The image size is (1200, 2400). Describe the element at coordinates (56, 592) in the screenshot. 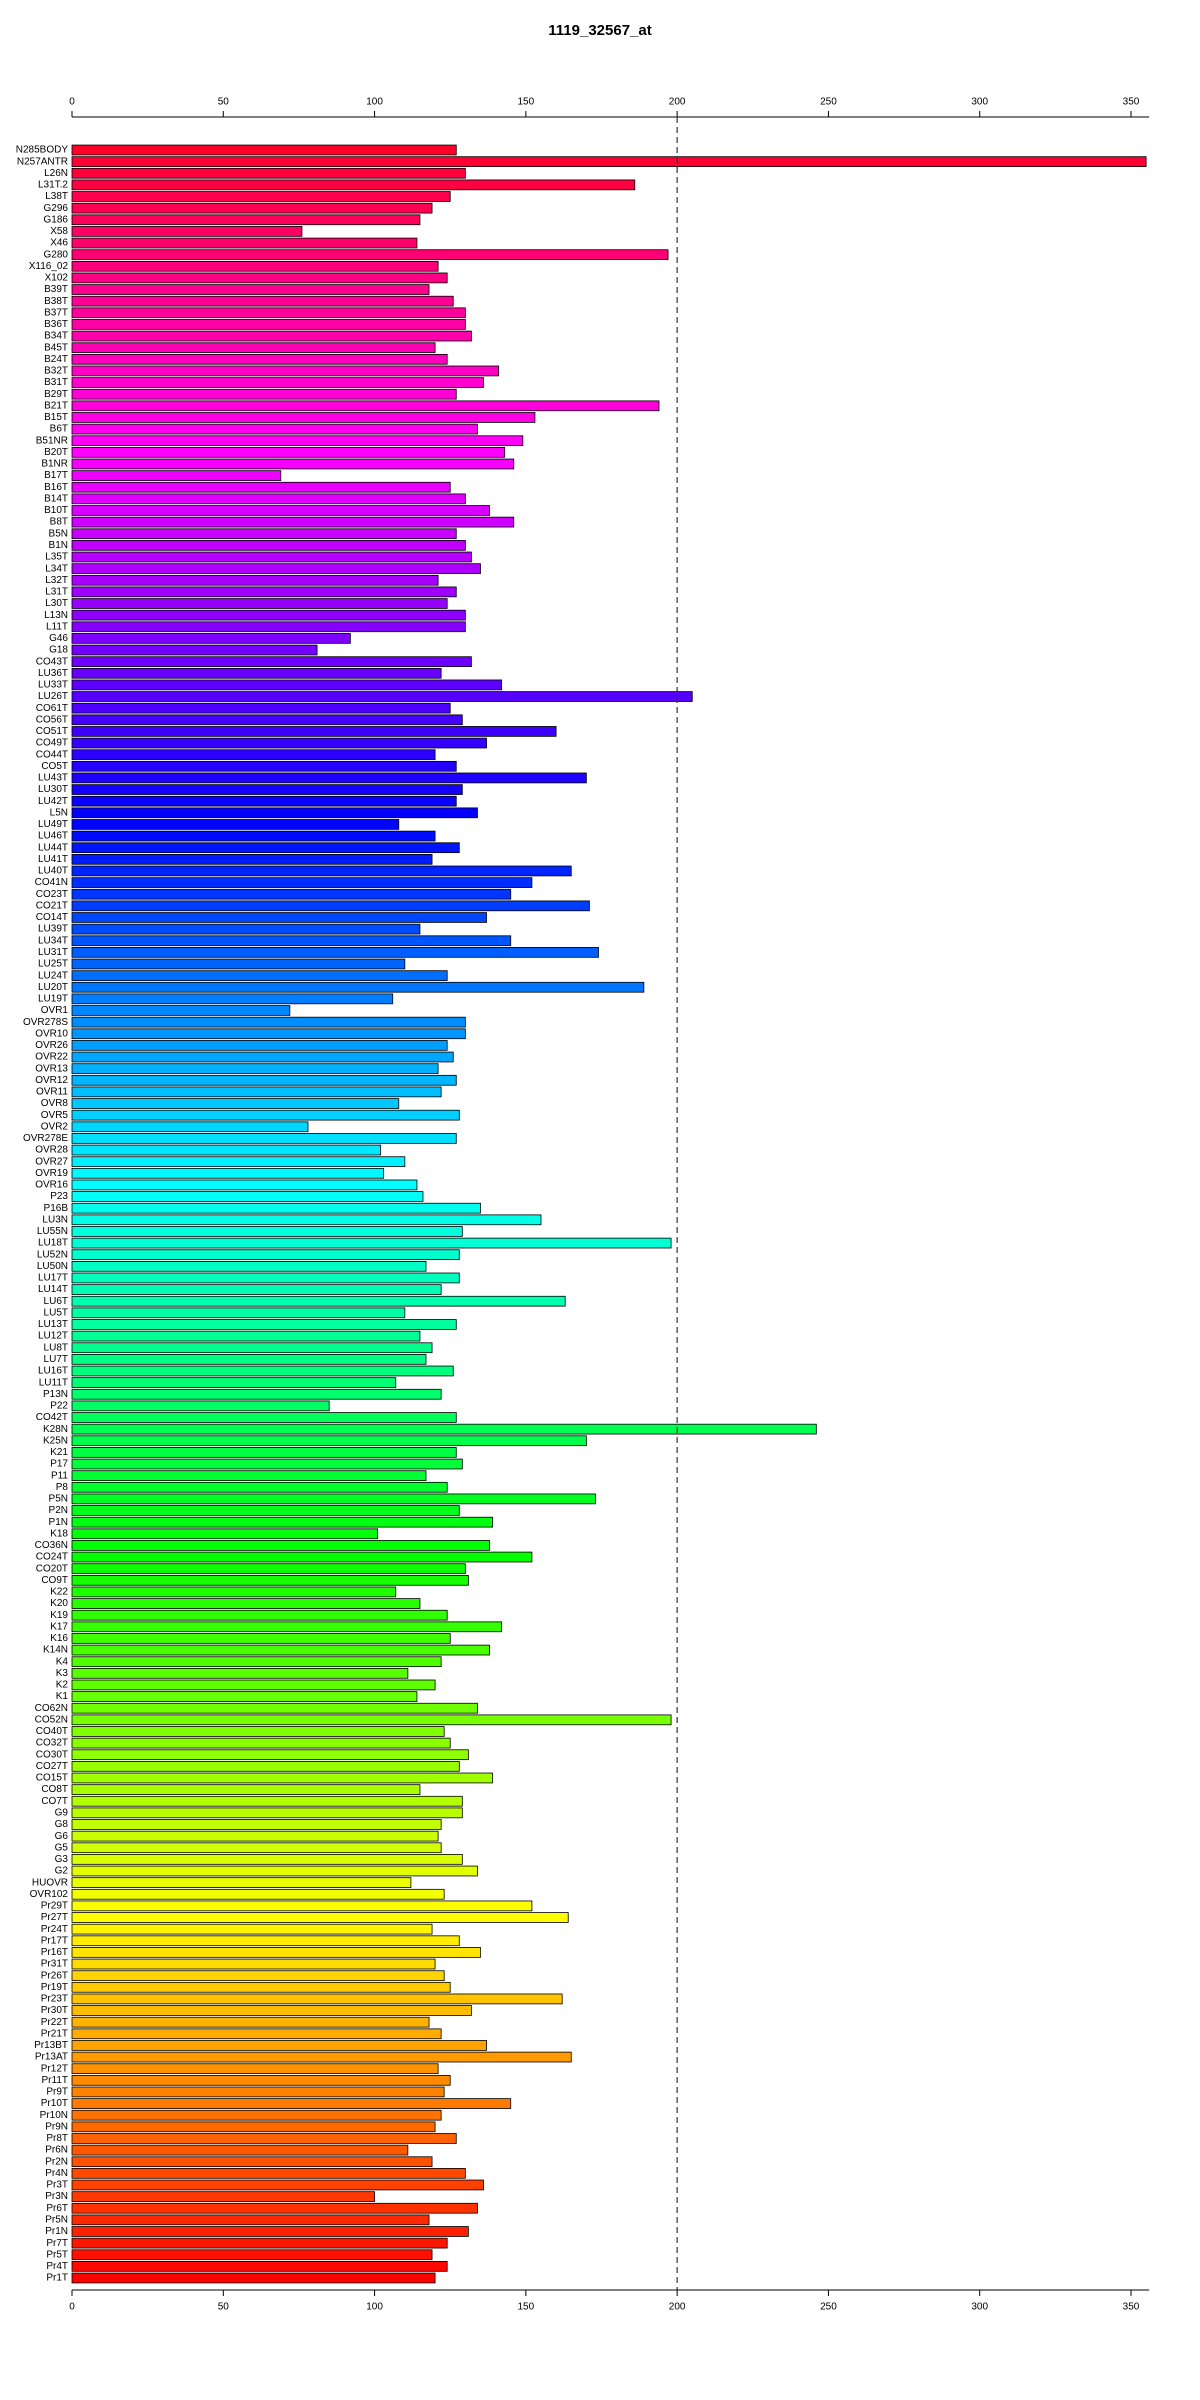

I see `y-tick-label: L31T` at that location.